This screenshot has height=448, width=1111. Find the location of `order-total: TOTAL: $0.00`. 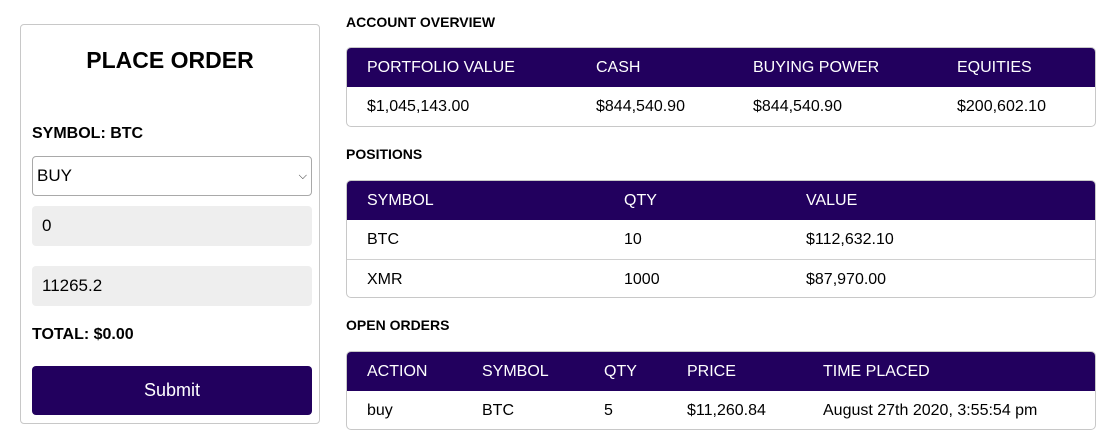

order-total: TOTAL: $0.00 is located at coordinates (83, 334).